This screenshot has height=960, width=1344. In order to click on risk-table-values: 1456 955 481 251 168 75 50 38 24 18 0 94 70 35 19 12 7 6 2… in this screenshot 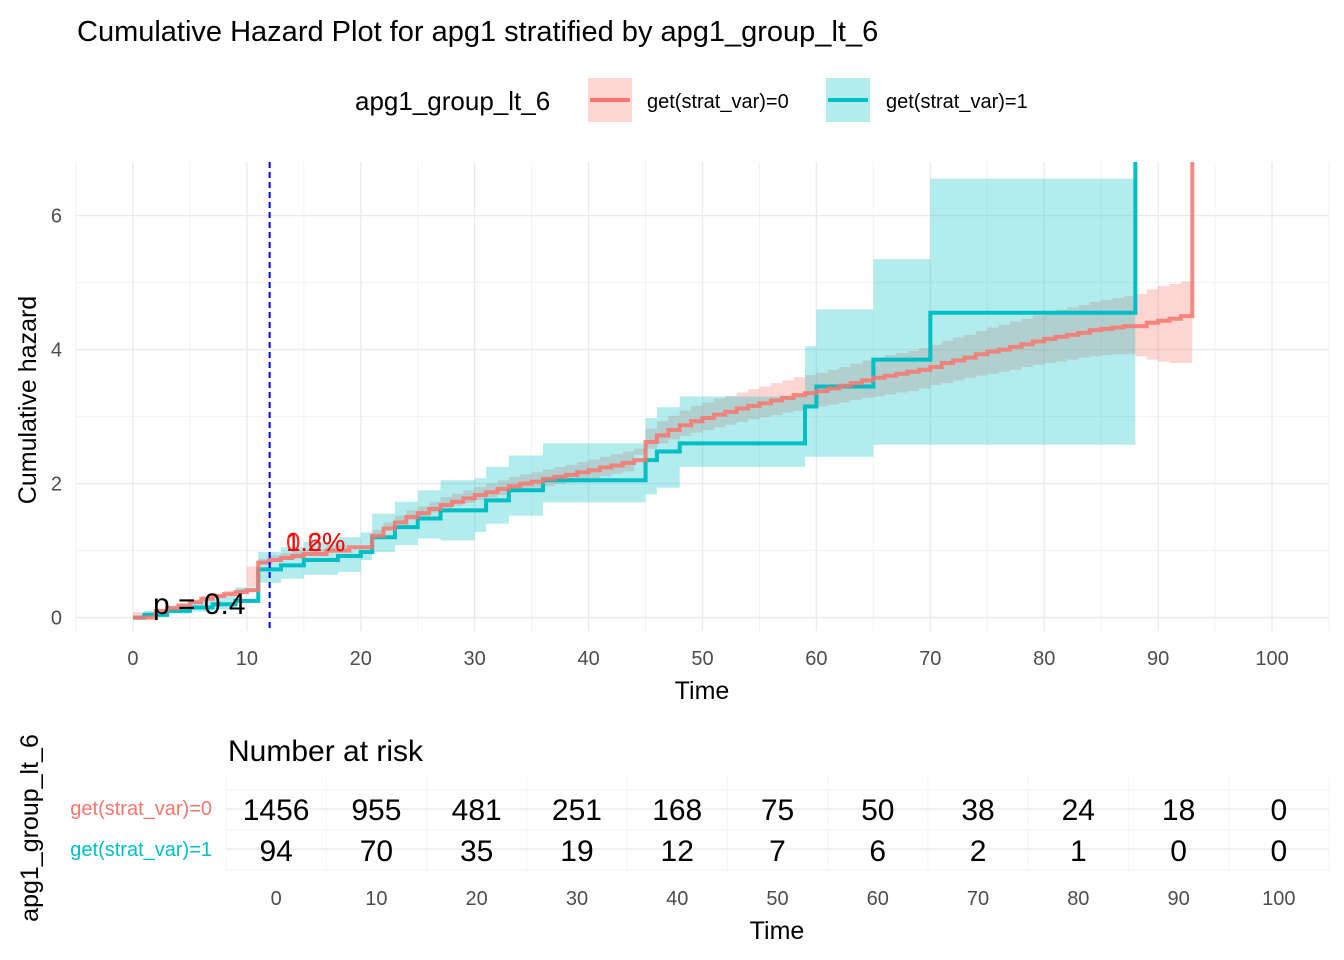, I will do `click(765, 831)`.